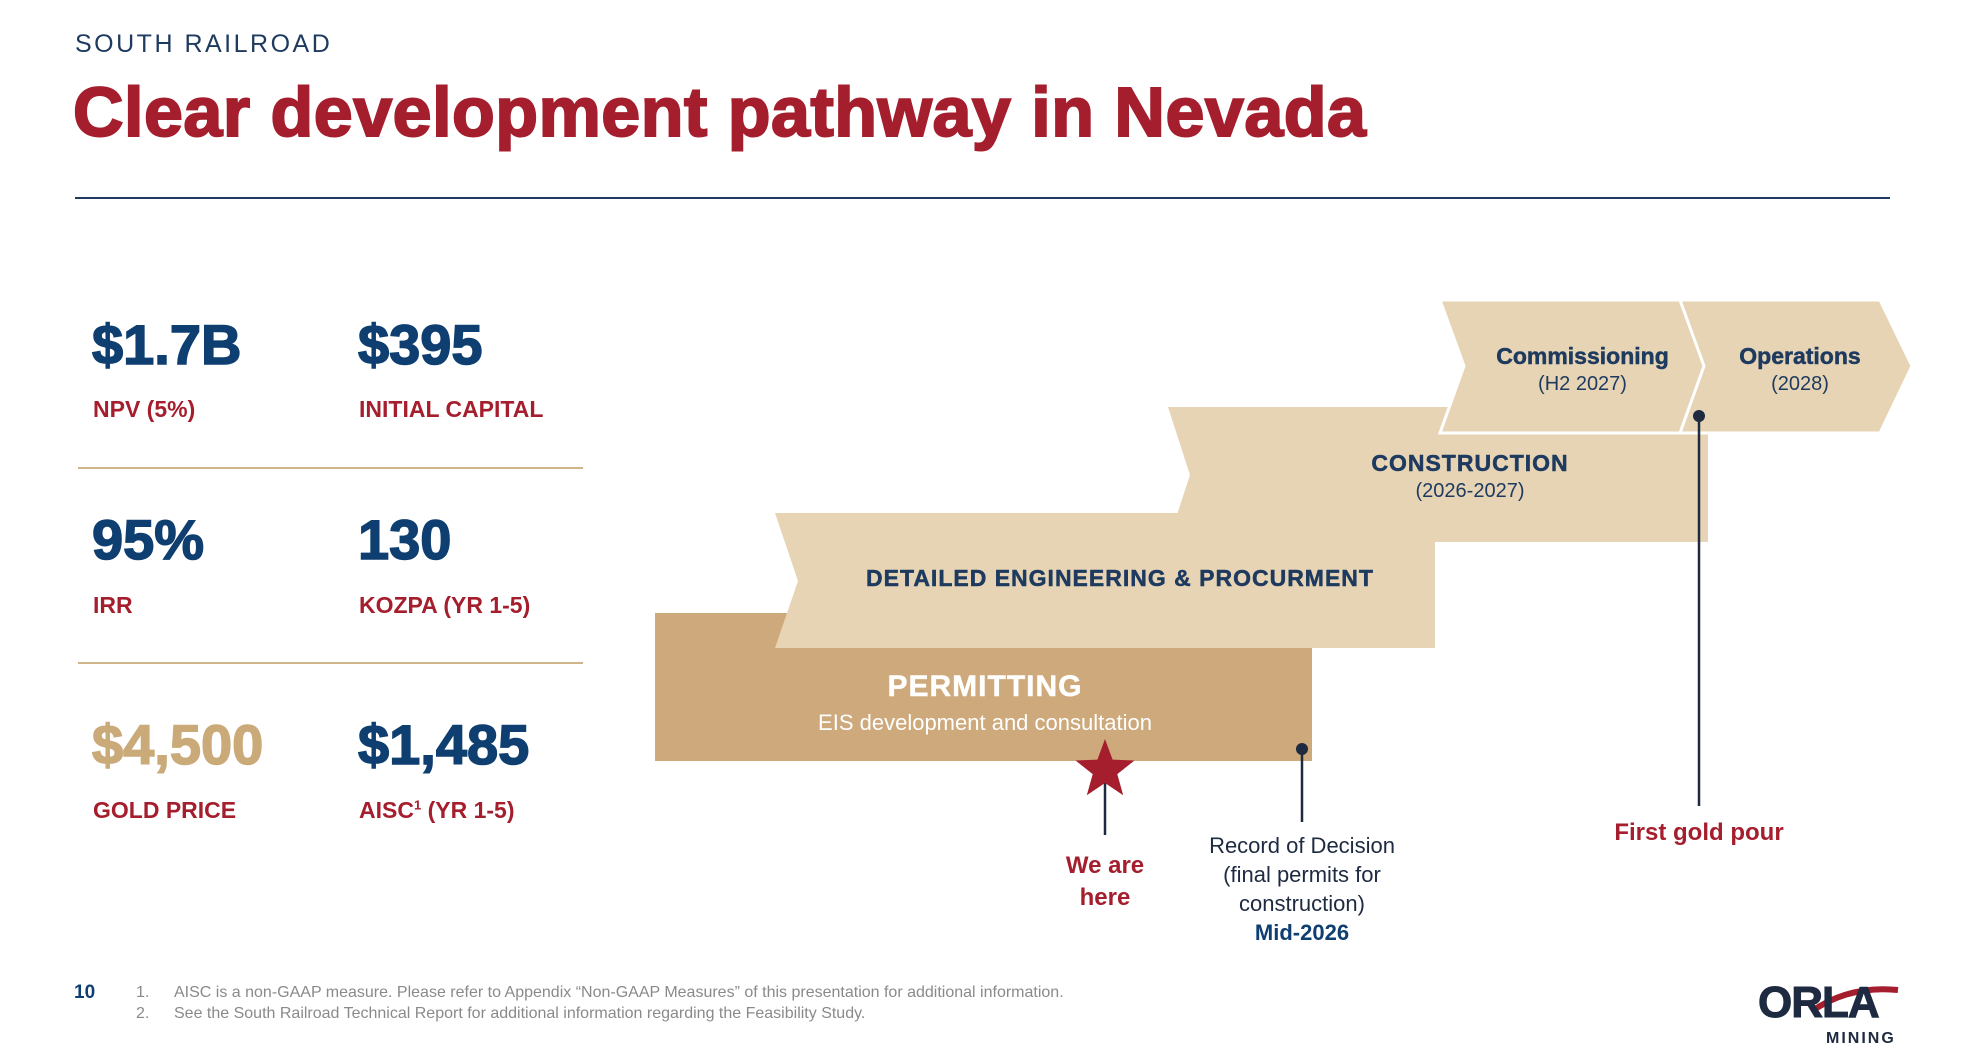  I want to click on operations-stage-shape, so click(1795, 366).